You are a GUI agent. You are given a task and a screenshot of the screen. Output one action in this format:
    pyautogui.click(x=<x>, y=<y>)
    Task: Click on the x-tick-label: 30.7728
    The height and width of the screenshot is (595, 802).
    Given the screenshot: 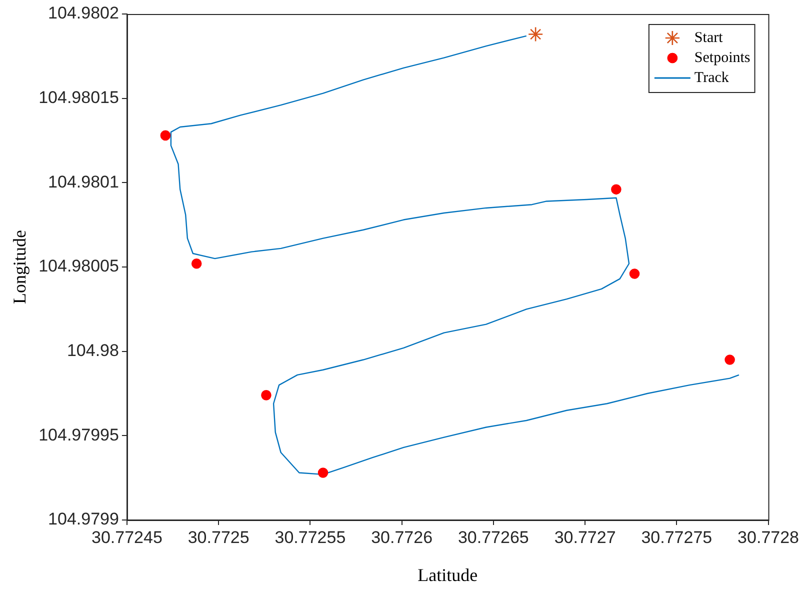 What is the action you would take?
    pyautogui.click(x=768, y=537)
    